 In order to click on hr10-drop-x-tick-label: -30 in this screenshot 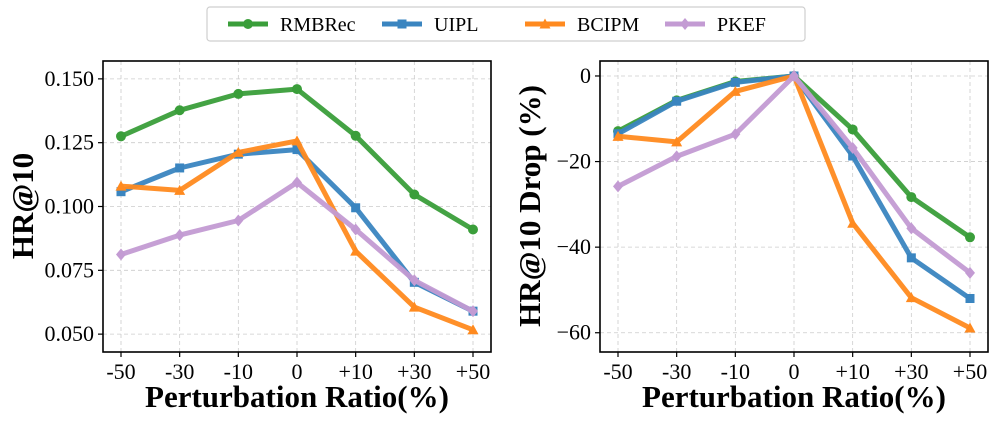, I will do `click(676, 371)`.